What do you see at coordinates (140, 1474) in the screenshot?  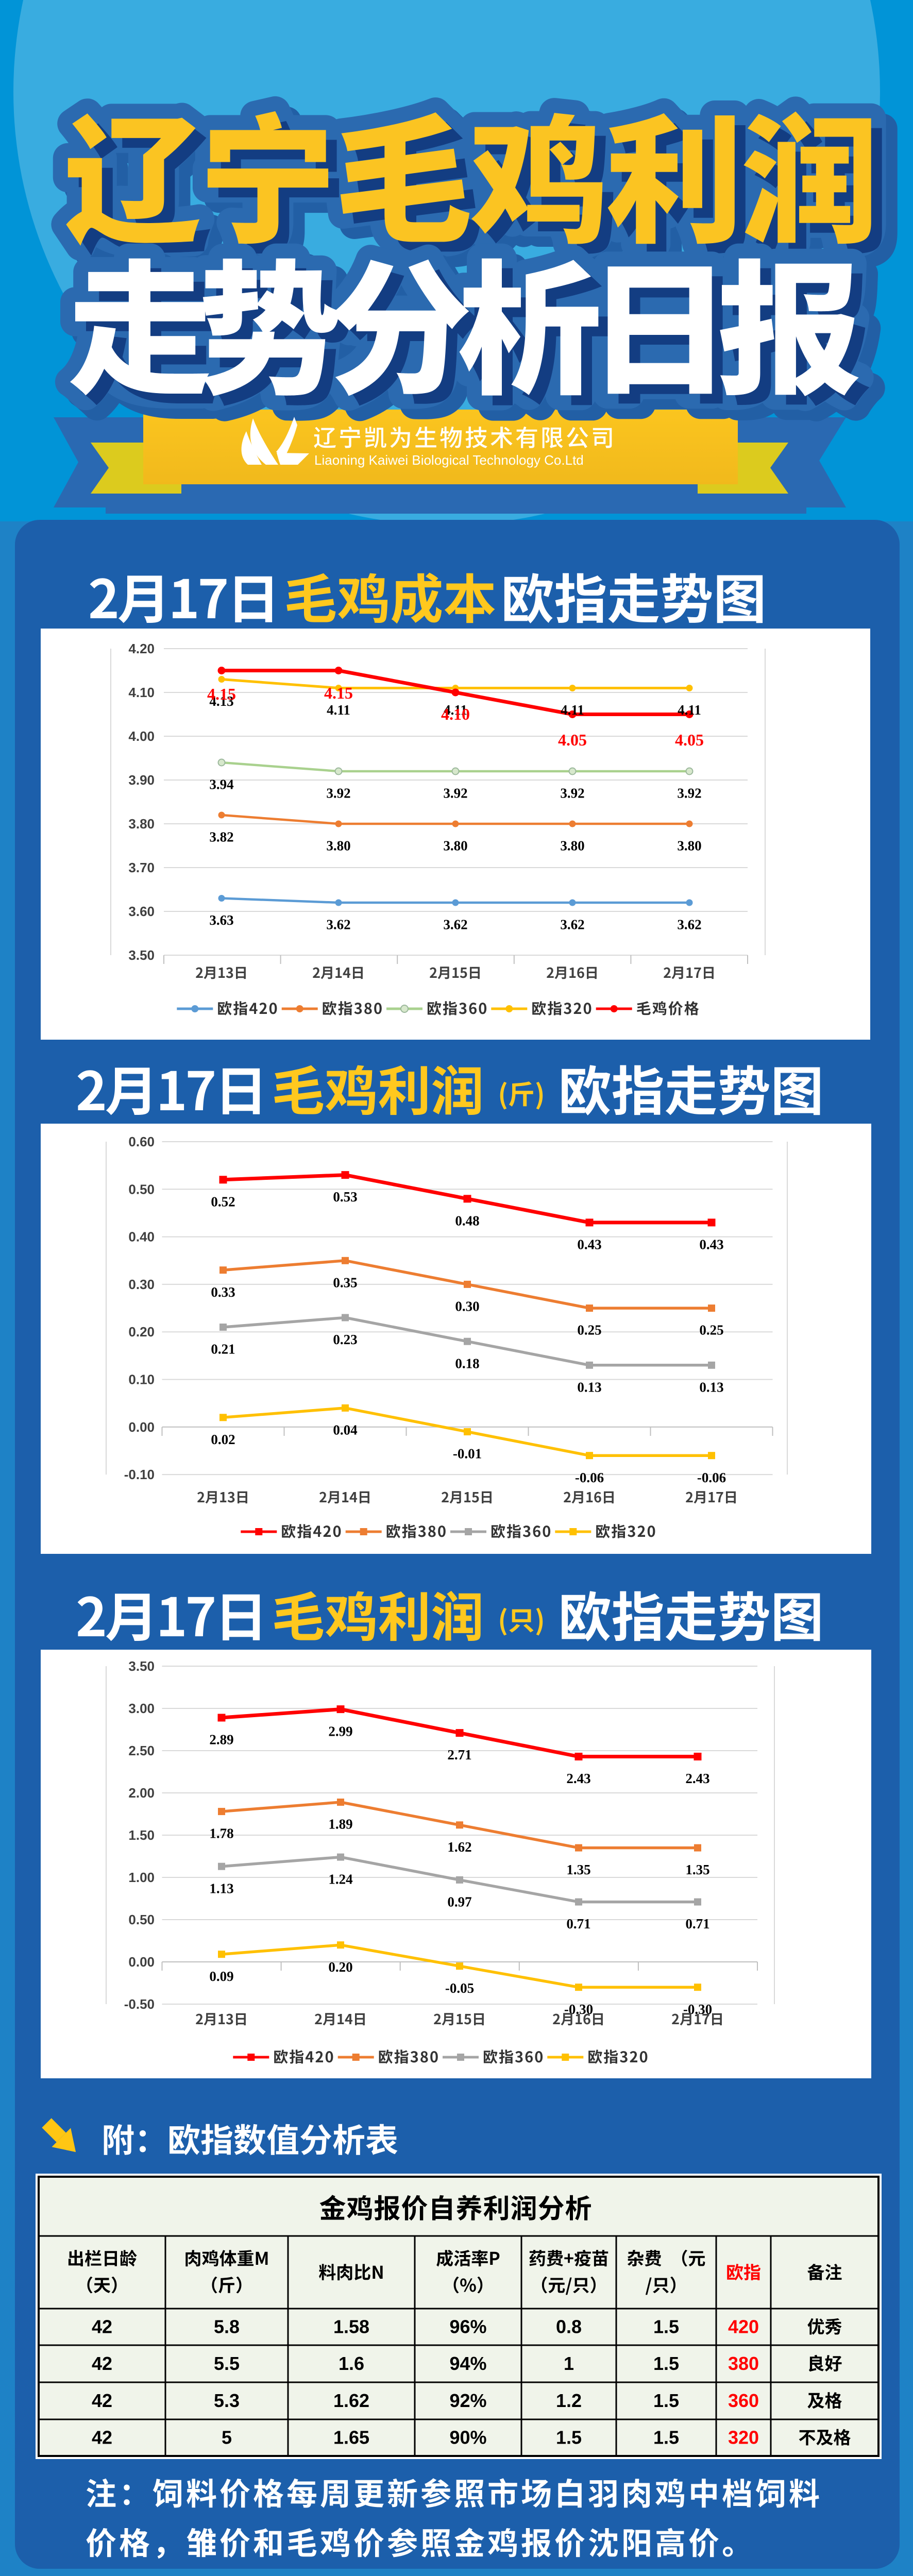 I see `svg-text: -0.10` at bounding box center [140, 1474].